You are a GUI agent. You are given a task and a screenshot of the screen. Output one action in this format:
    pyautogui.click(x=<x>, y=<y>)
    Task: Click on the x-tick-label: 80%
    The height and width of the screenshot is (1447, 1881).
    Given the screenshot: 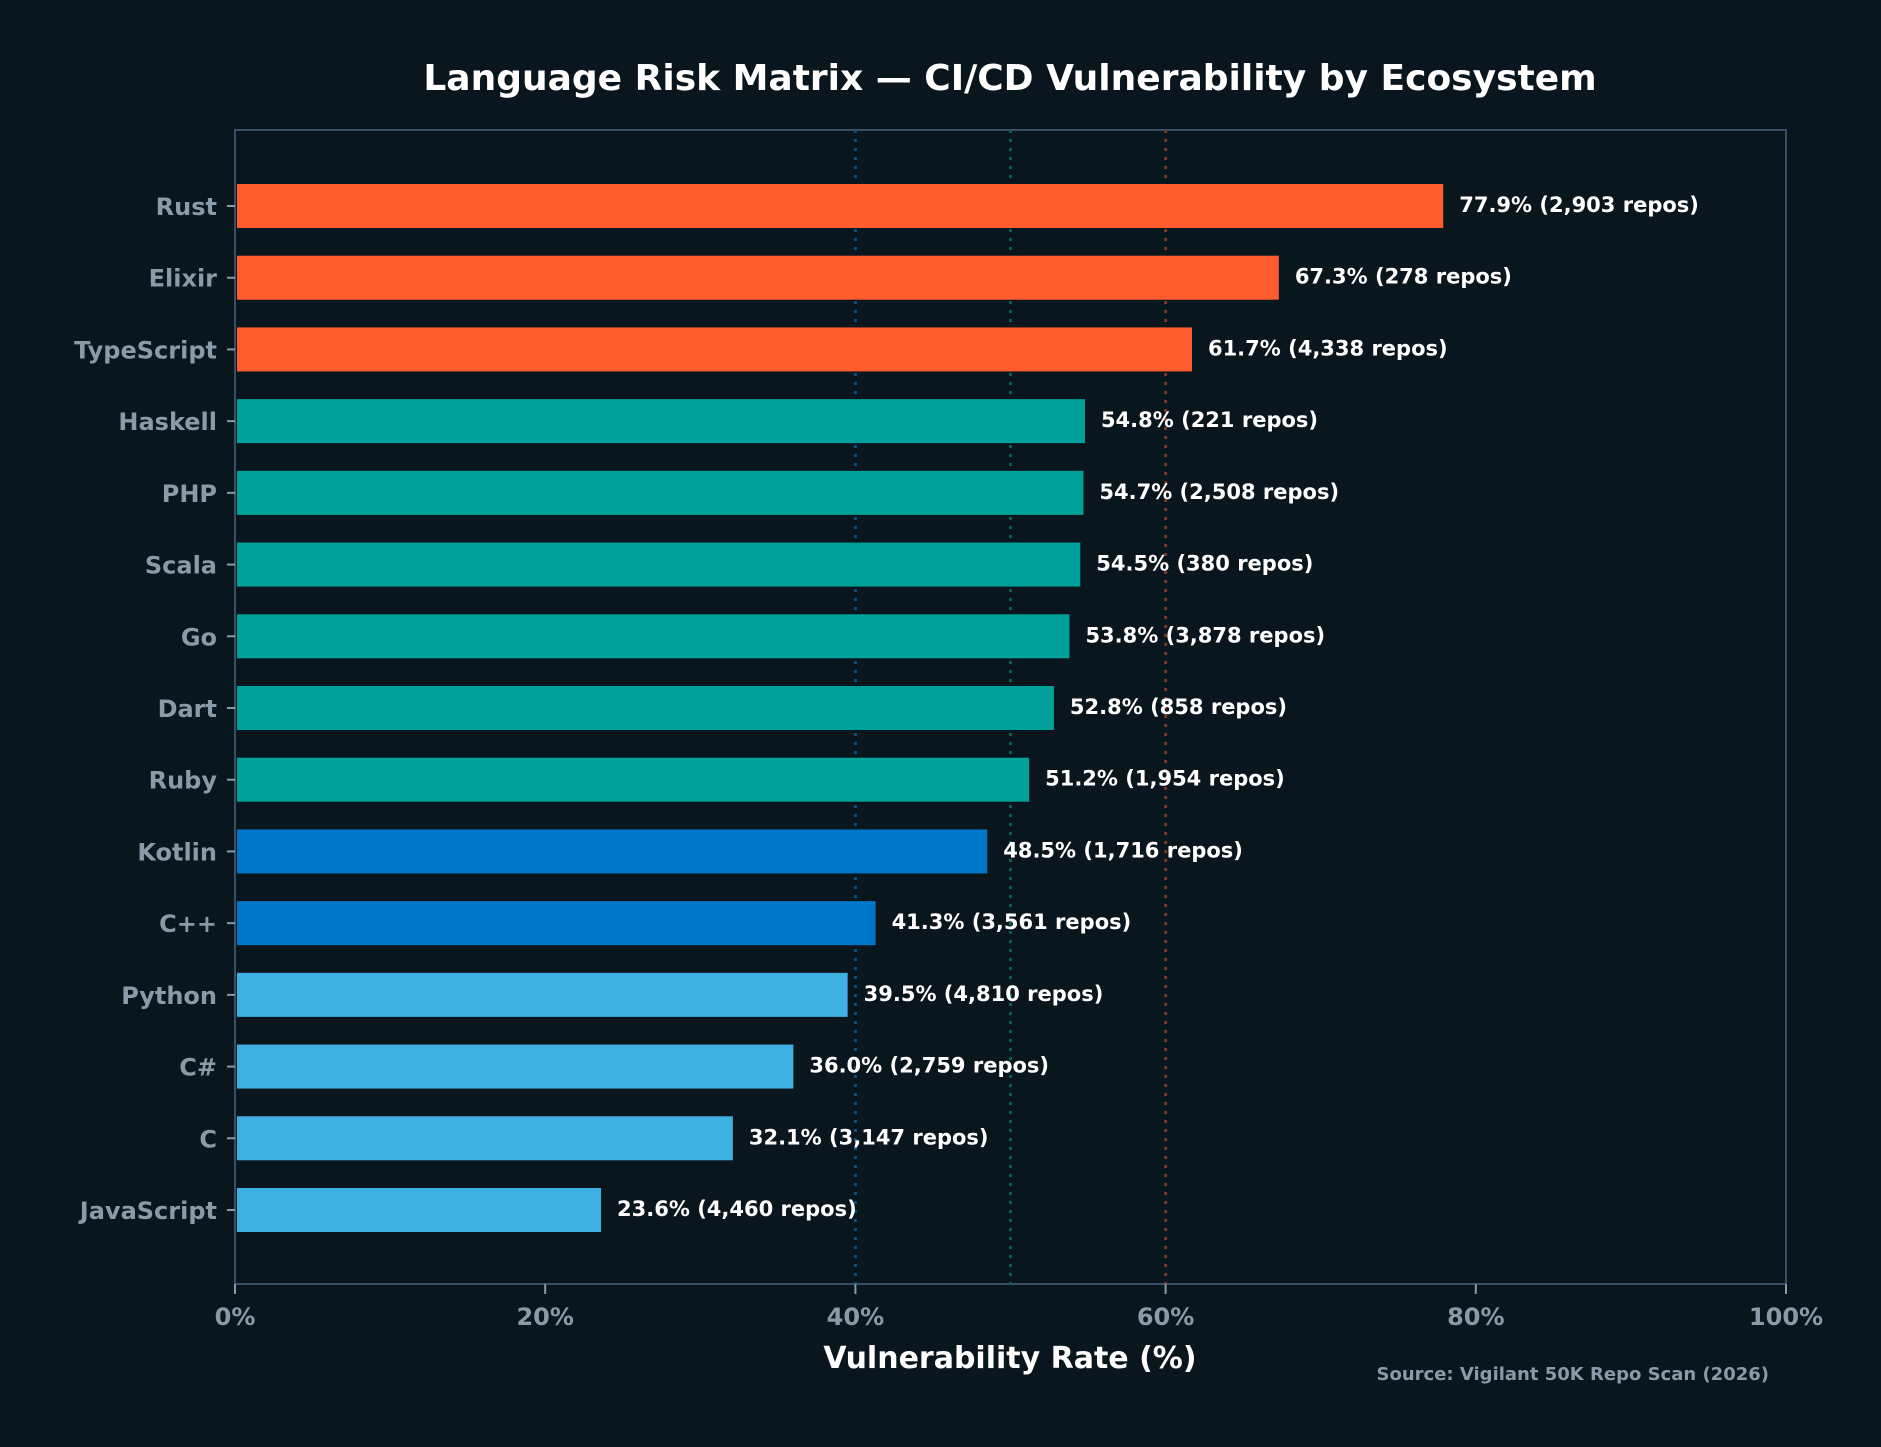 What is the action you would take?
    pyautogui.click(x=1475, y=1317)
    